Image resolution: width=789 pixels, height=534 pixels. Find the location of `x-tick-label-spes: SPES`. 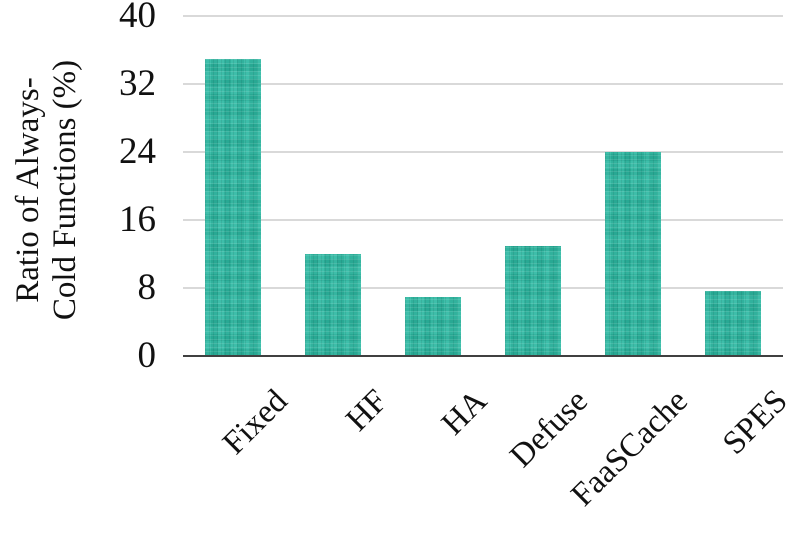

x-tick-label-spes: SPES is located at coordinates (752, 422).